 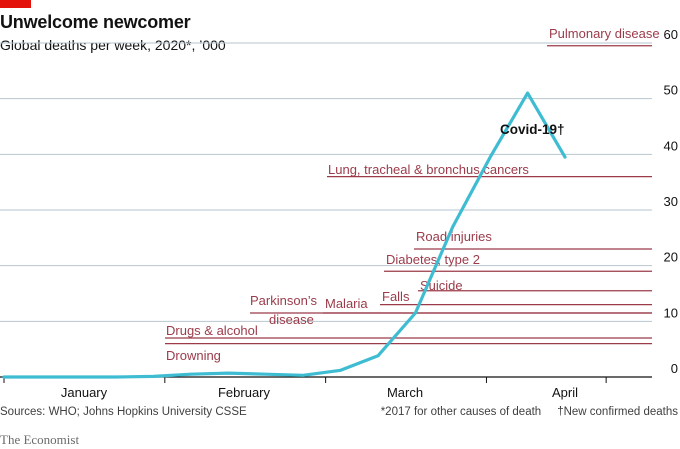 What do you see at coordinates (671, 145) in the screenshot?
I see `y-tick-label-40: 40` at bounding box center [671, 145].